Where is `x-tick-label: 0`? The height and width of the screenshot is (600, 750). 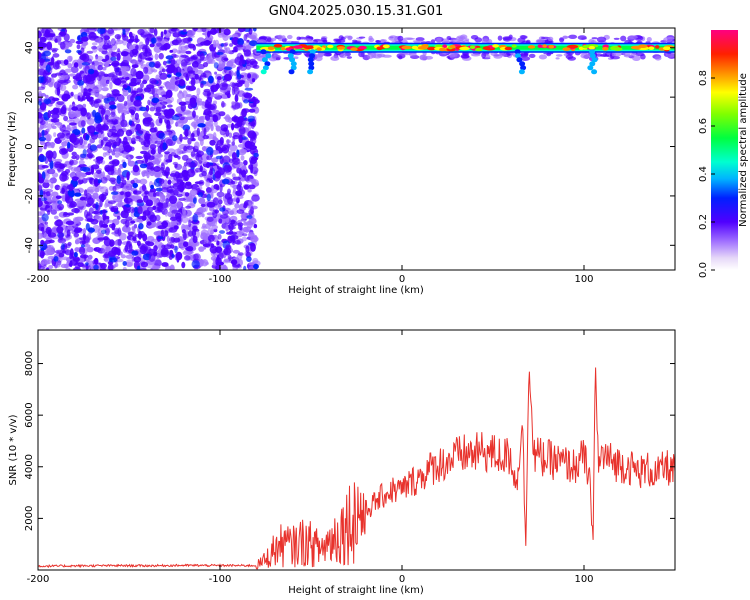 x-tick-label: 0 is located at coordinates (402, 279).